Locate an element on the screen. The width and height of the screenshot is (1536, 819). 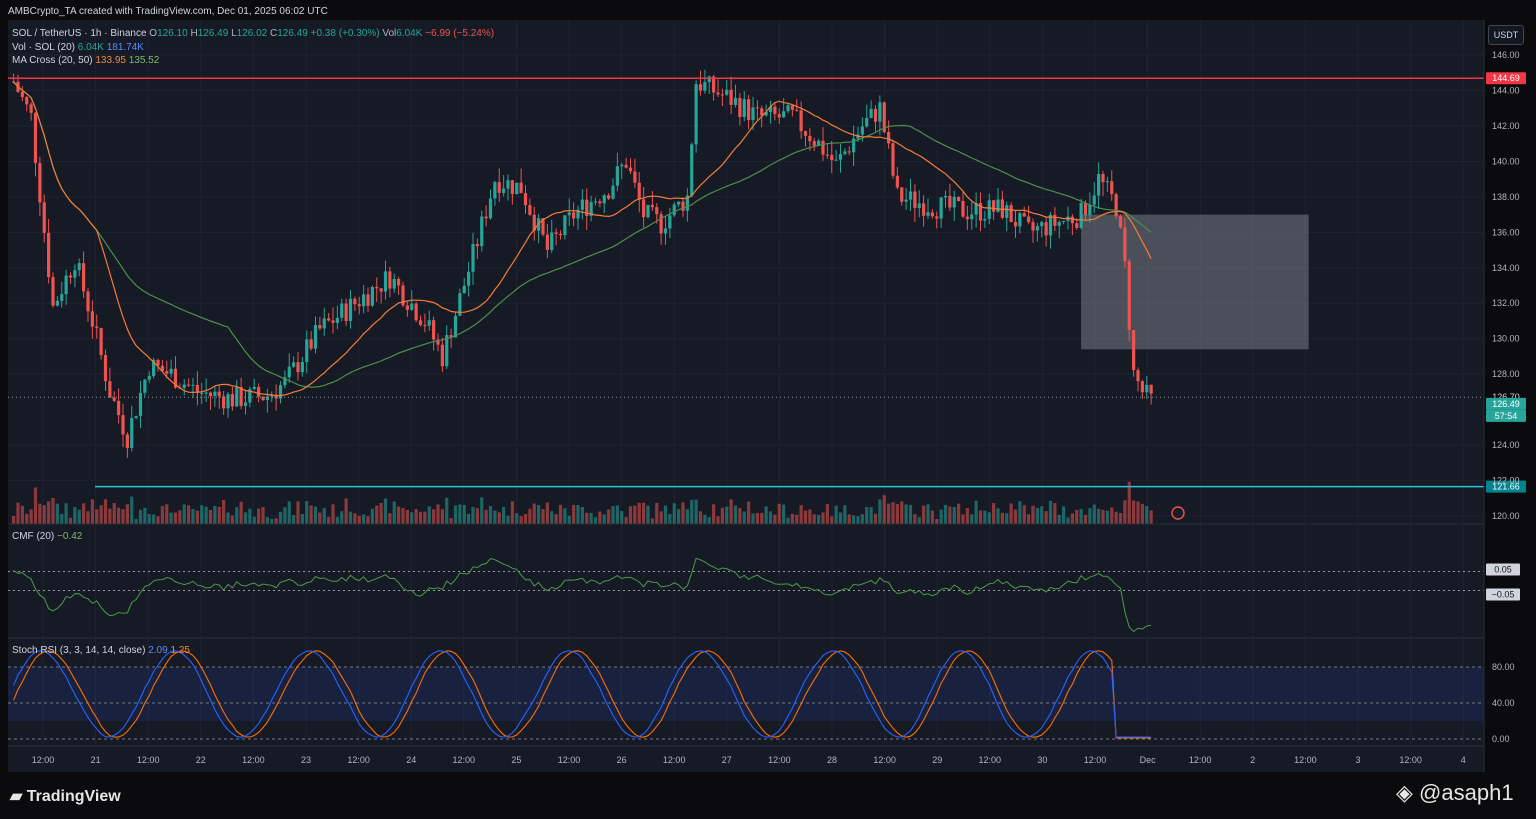
time-tick: 21 is located at coordinates (96, 760).